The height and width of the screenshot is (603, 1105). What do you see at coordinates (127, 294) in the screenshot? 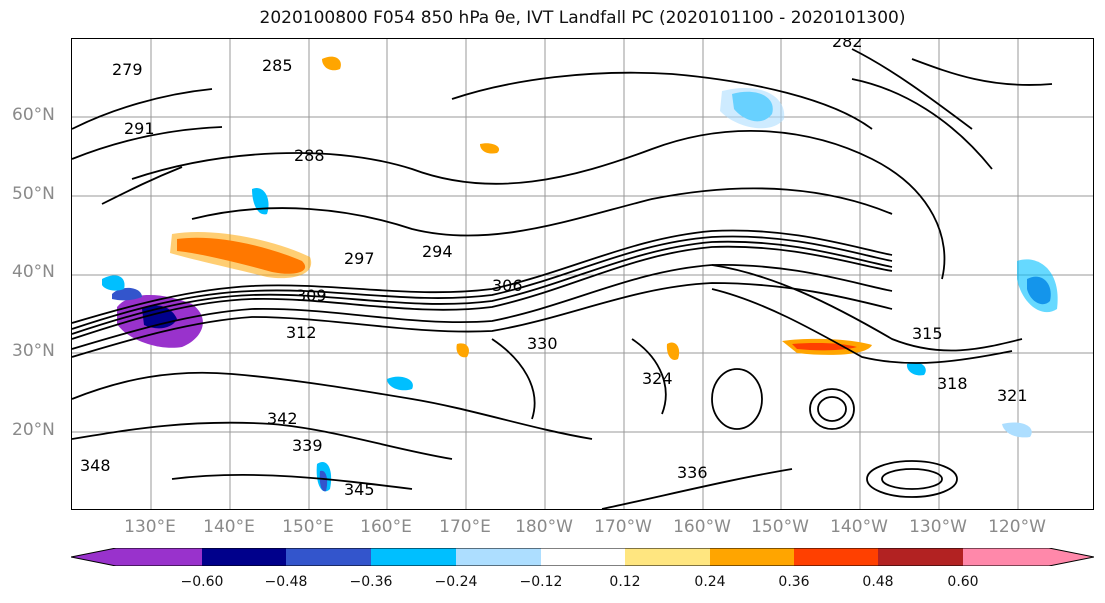
I see `blue-patch-japan` at bounding box center [127, 294].